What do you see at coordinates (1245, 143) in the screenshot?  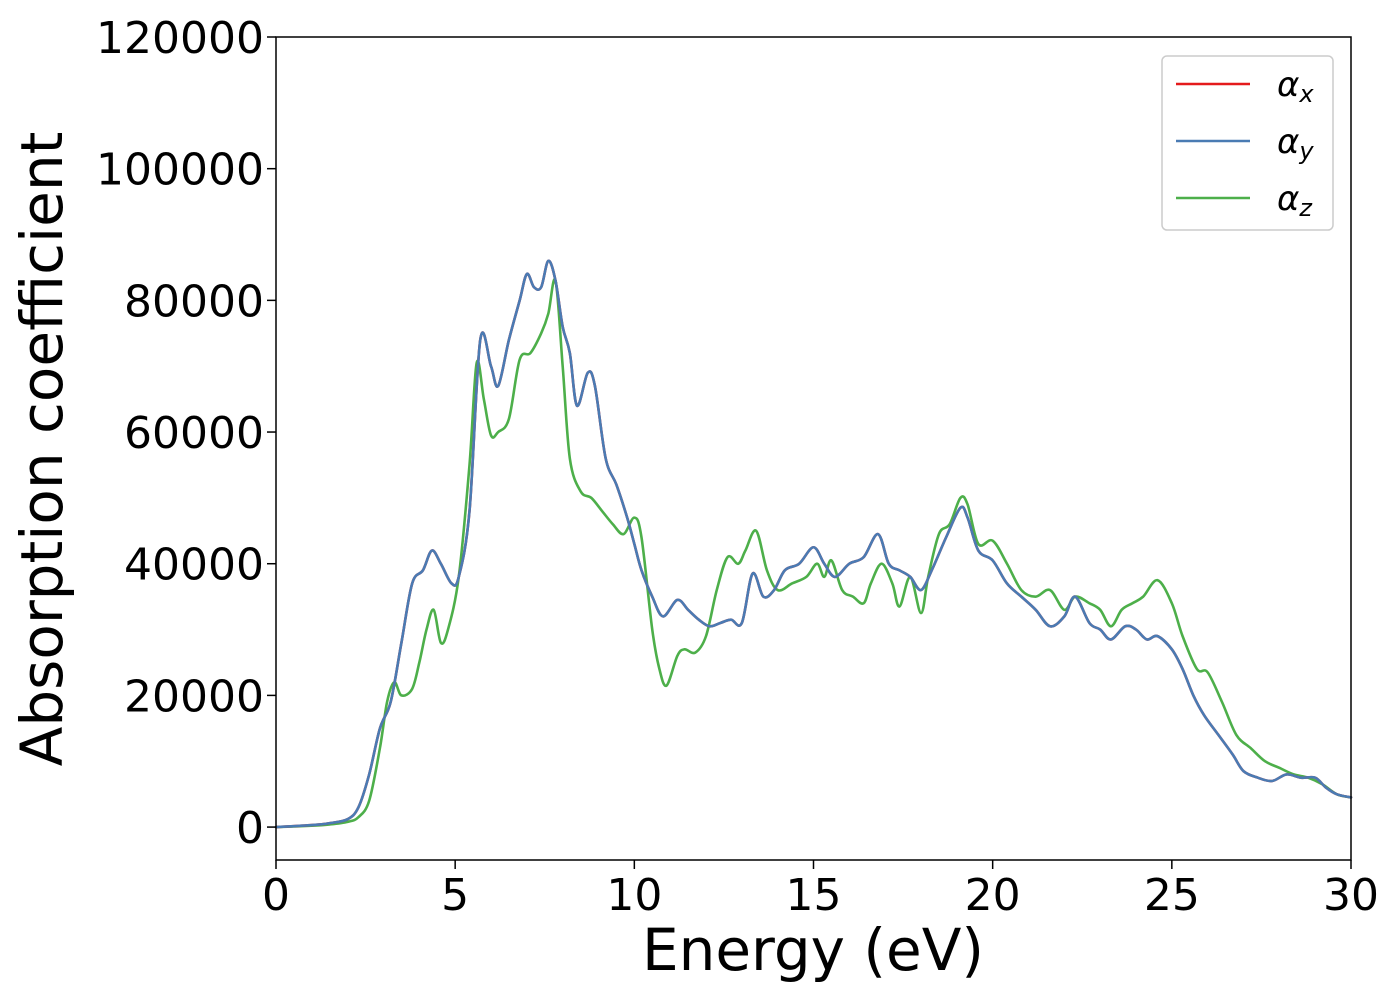 I see `legend-entries: αx αy αz` at bounding box center [1245, 143].